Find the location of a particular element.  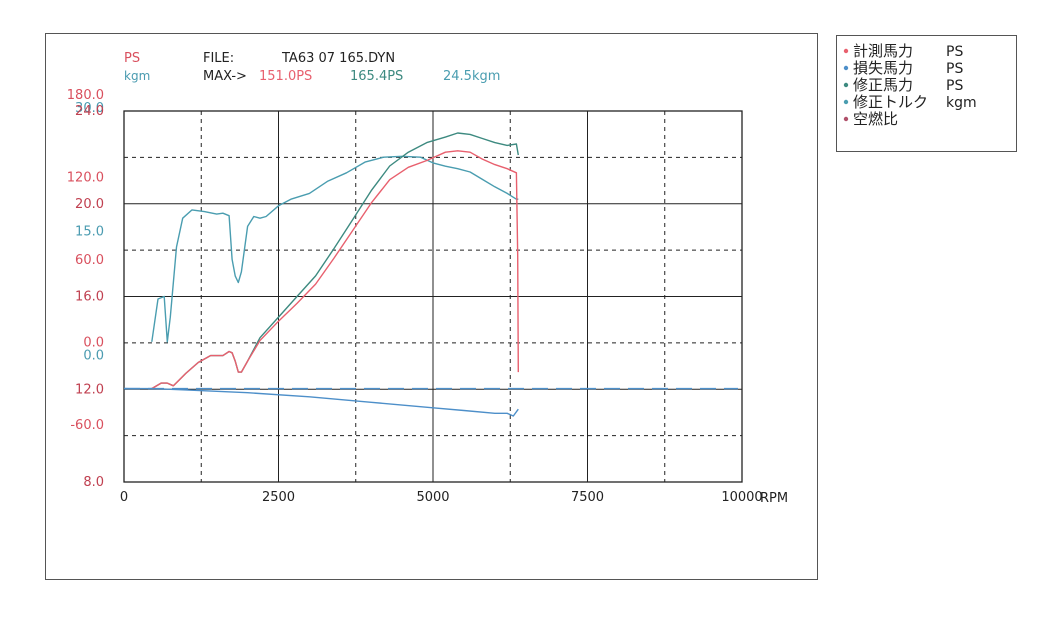

af-tick-label: 8.0 is located at coordinates (93, 482).